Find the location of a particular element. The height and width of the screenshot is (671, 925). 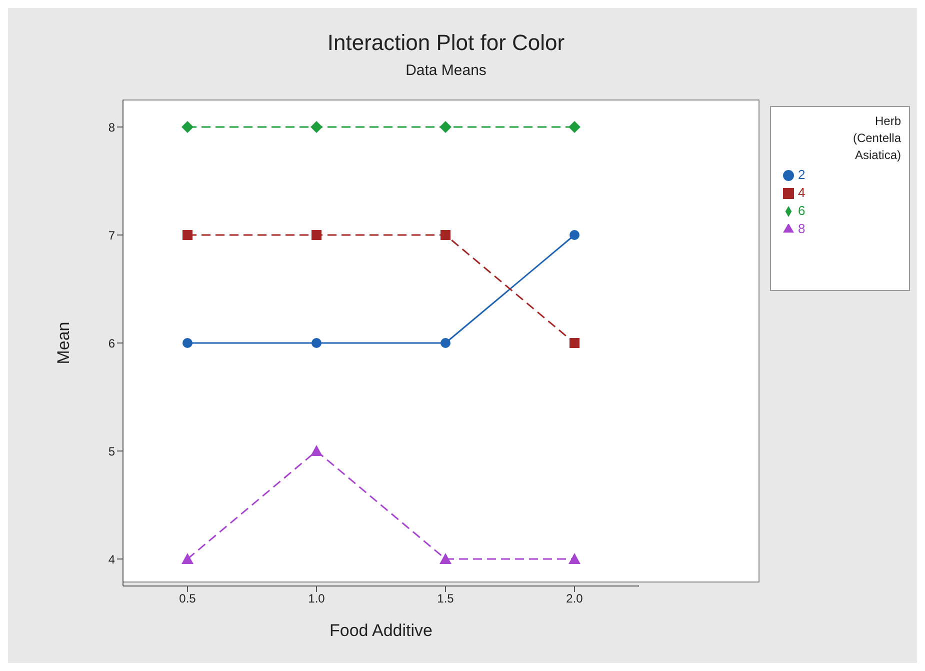

x-tick-label: 1.0 is located at coordinates (317, 599).